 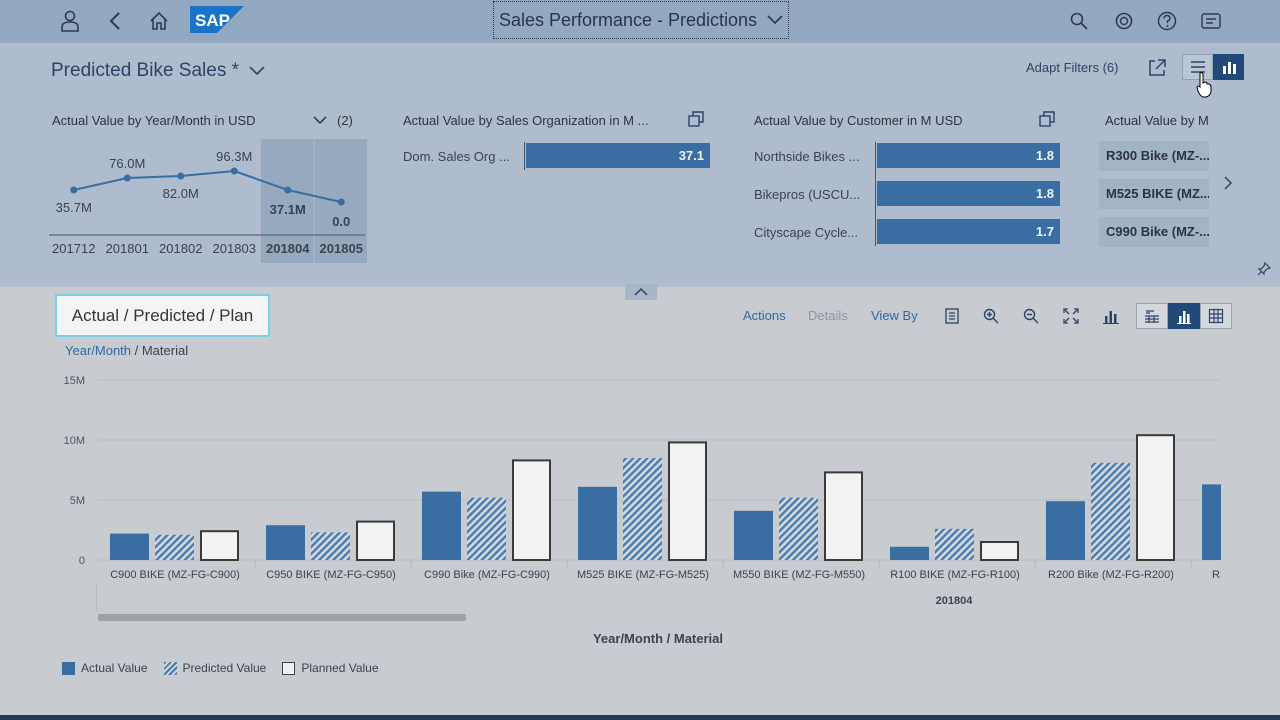 I want to click on period-tick-label: 201801, so click(x=127, y=248).